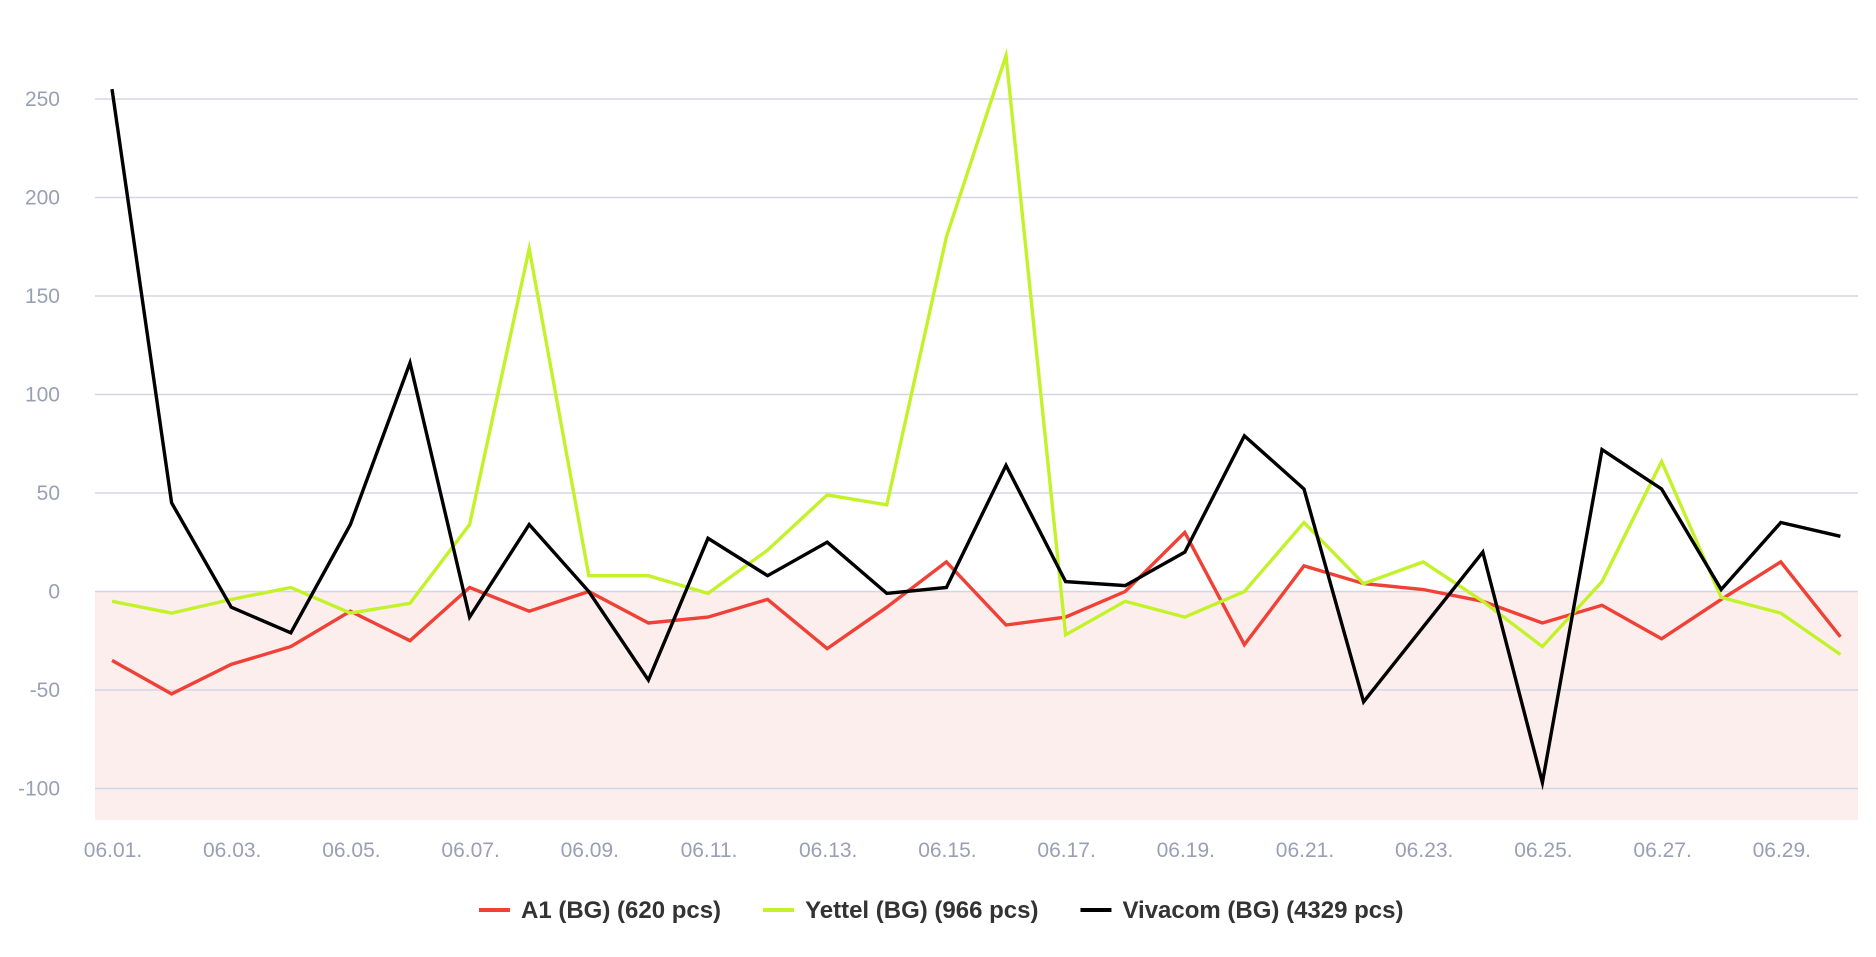  What do you see at coordinates (232, 850) in the screenshot?
I see `x-tick-label: 06.03.` at bounding box center [232, 850].